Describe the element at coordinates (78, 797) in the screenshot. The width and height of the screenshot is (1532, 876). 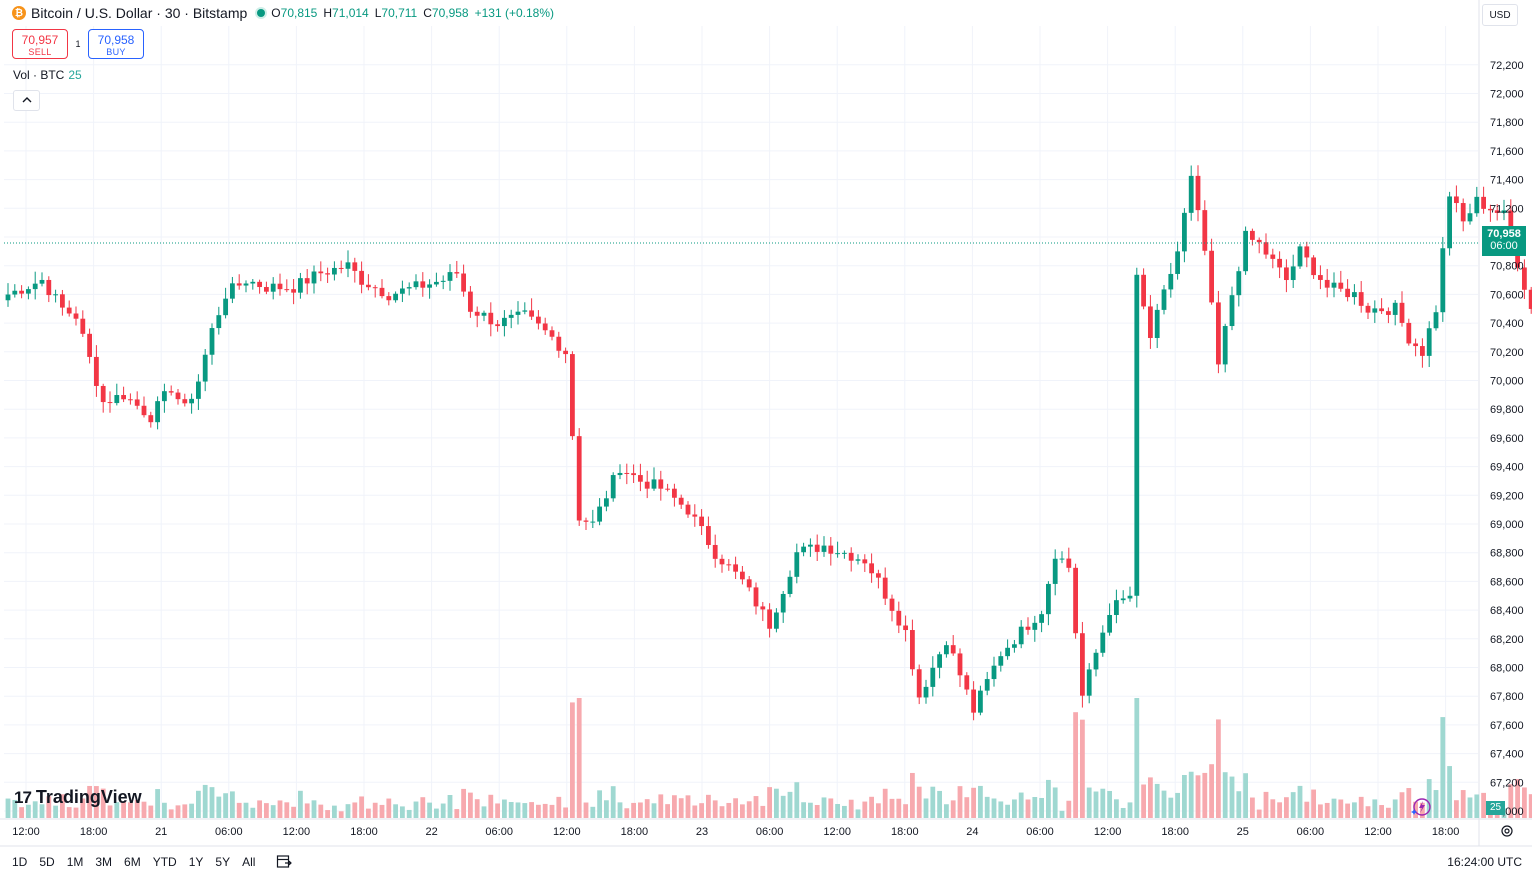
I see `tradingview-logo: 17 TradingView` at that location.